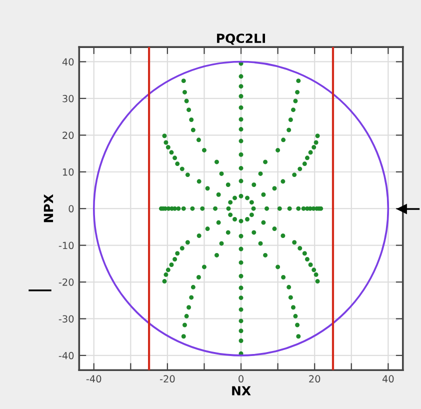 Image resolution: width=421 pixels, height=409 pixels. I want to click on y-tick-label: 0, so click(71, 208).